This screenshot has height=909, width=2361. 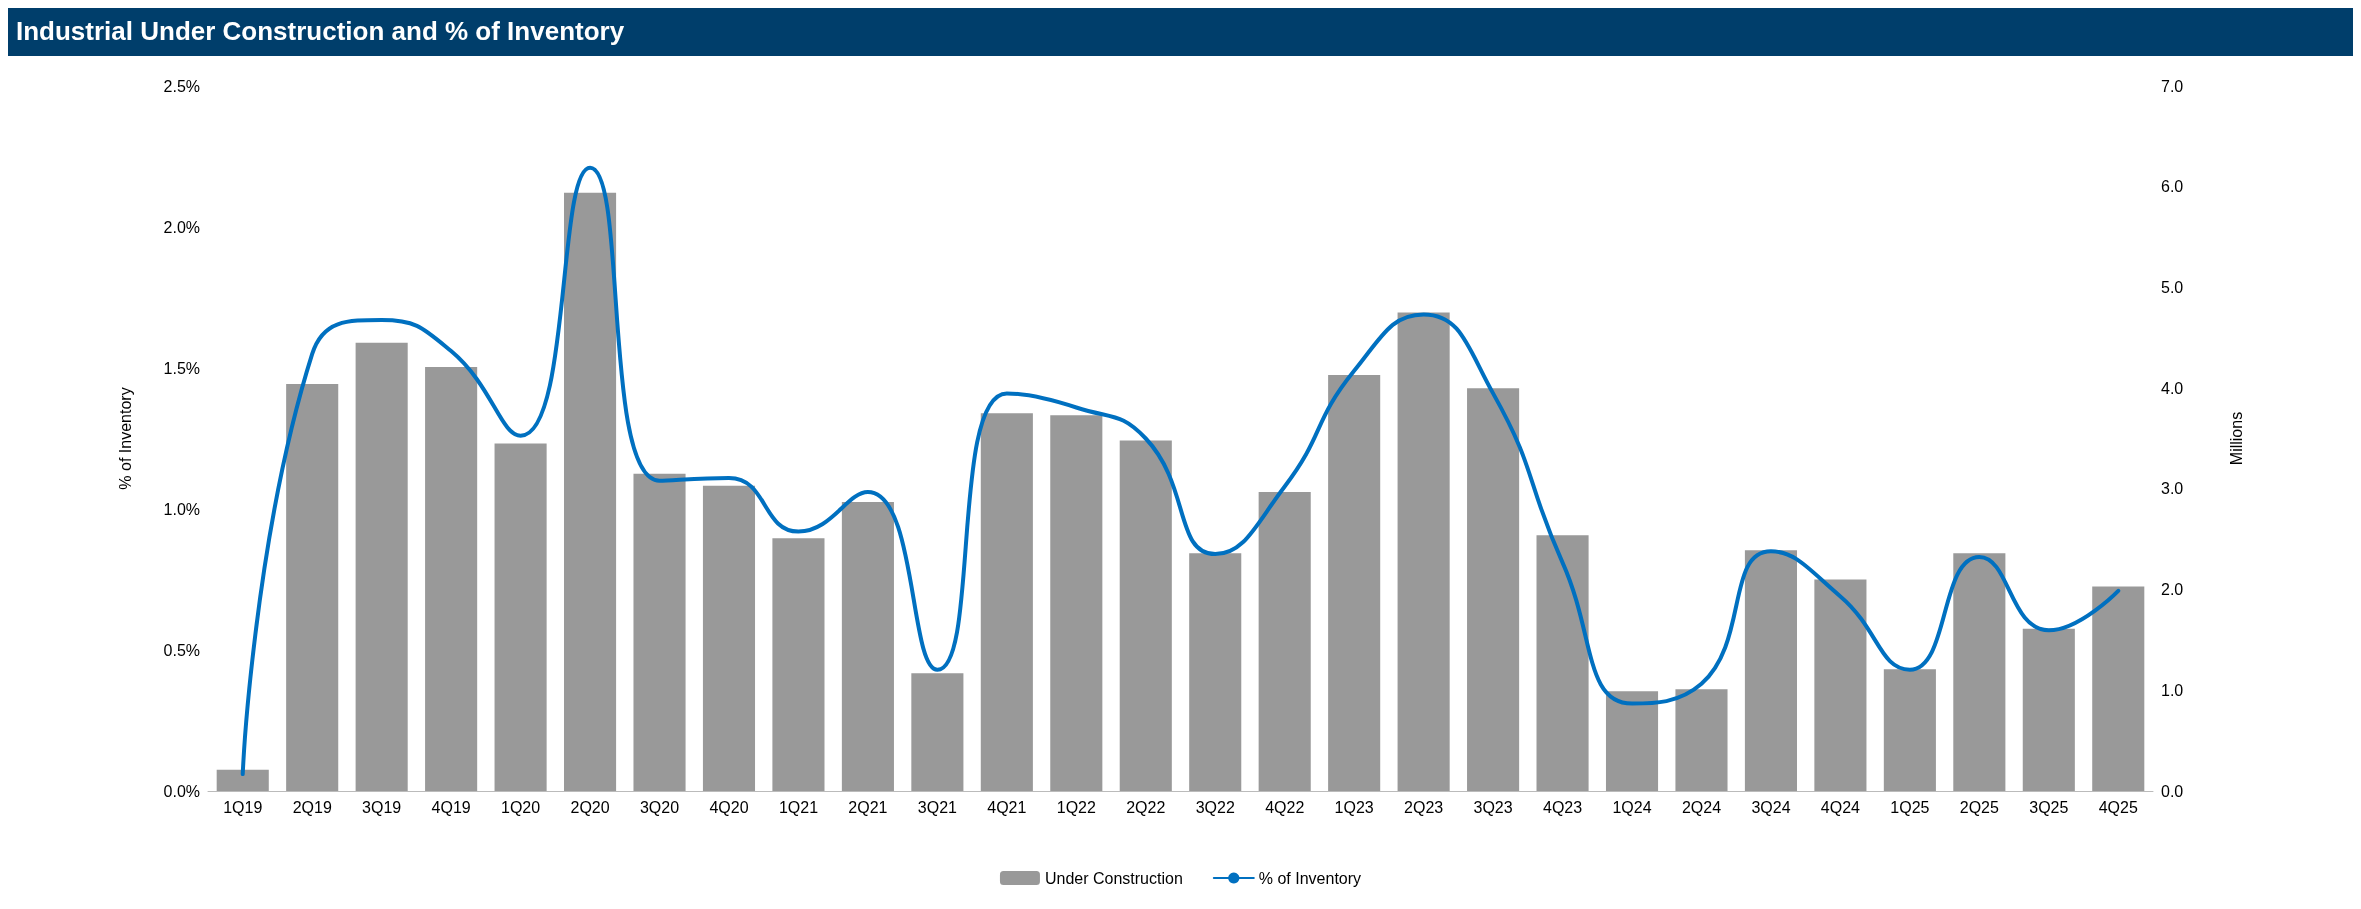 I want to click on x-tick-label: 2Q22, so click(x=1146, y=807).